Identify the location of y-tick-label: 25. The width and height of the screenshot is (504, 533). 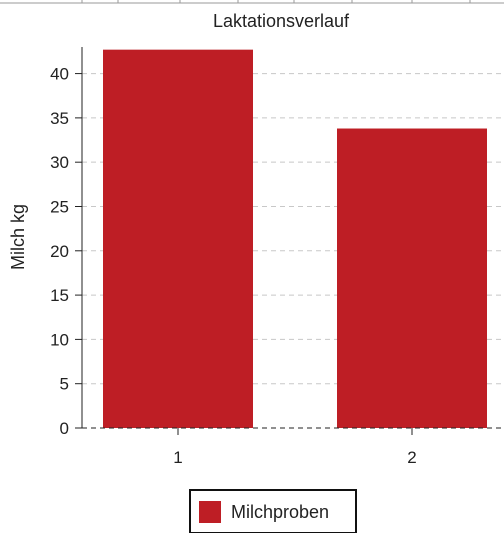
(59, 206).